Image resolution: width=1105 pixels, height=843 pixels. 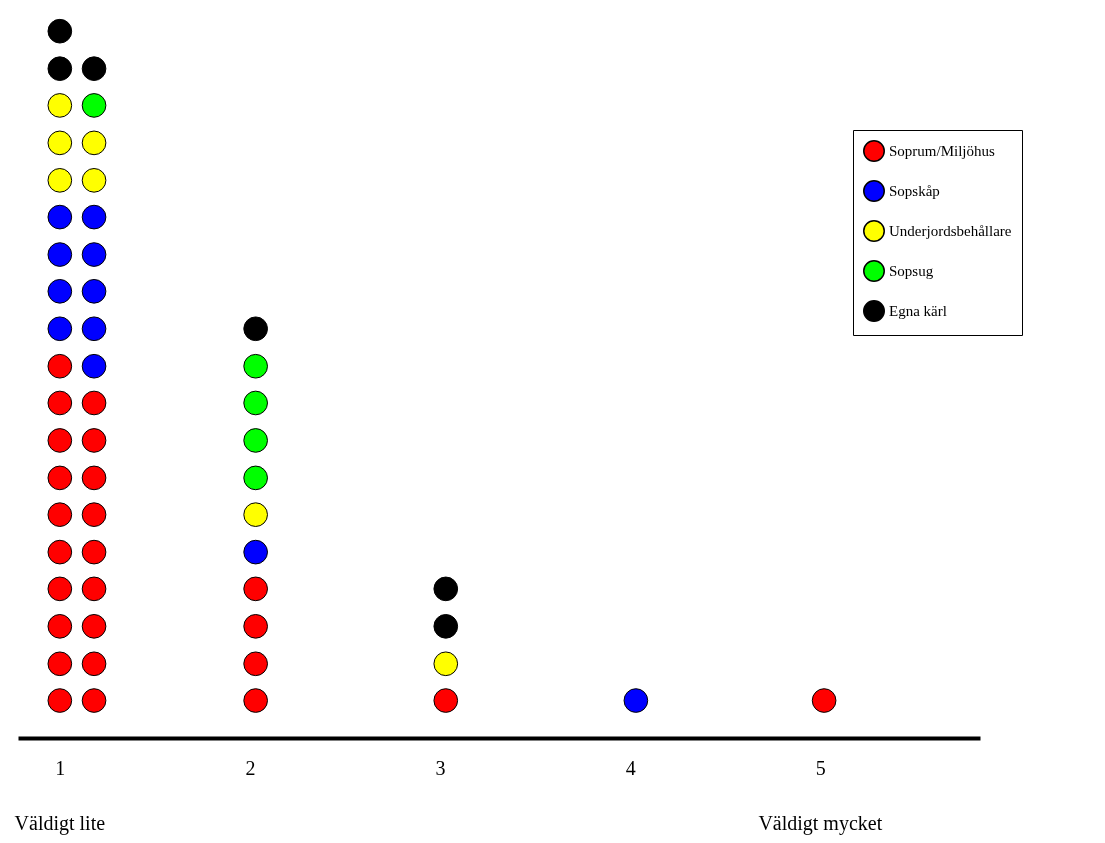 I want to click on x-tick-label: 2, so click(x=250, y=767).